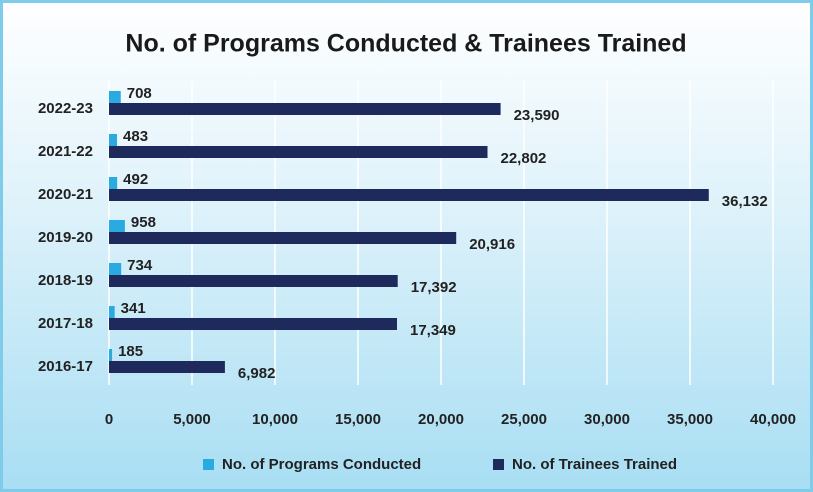 This screenshot has height=492, width=813. I want to click on x-tick-label: 10,000, so click(275, 419).